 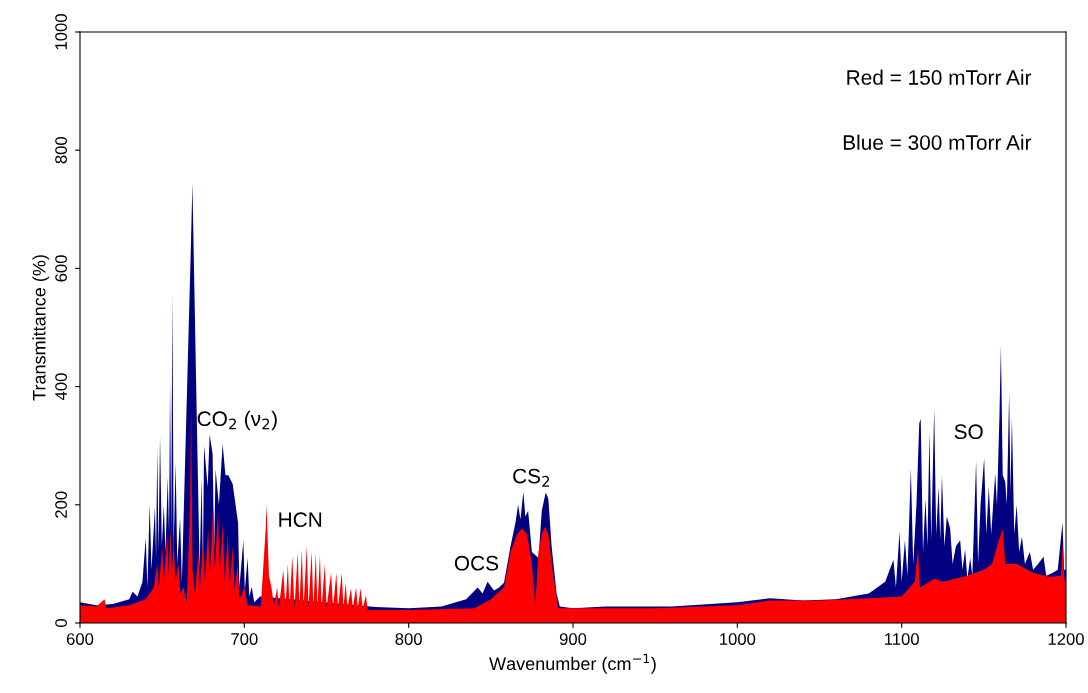 I want to click on annotation: CO$_{2}$ (ν$_{2}$), so click(x=237, y=420).